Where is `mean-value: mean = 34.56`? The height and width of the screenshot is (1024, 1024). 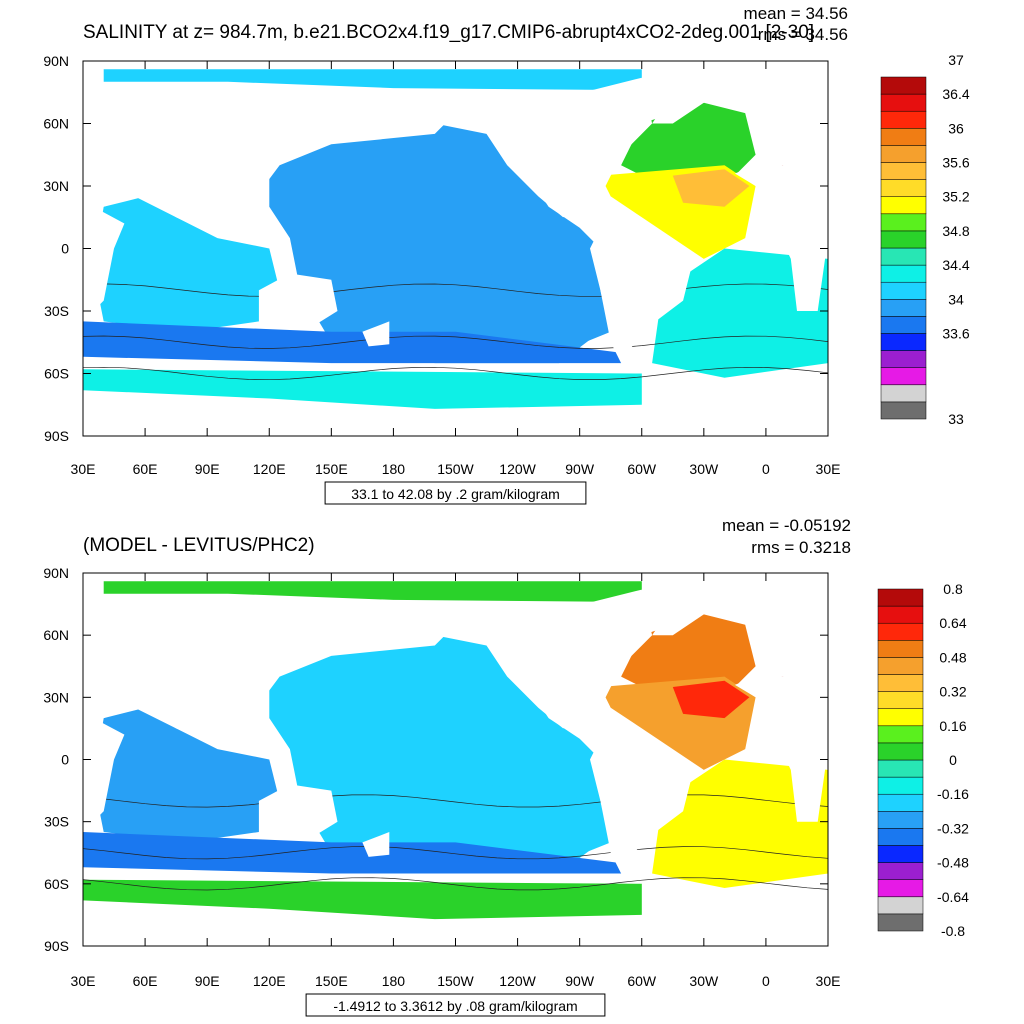
mean-value: mean = 34.56 is located at coordinates (796, 13).